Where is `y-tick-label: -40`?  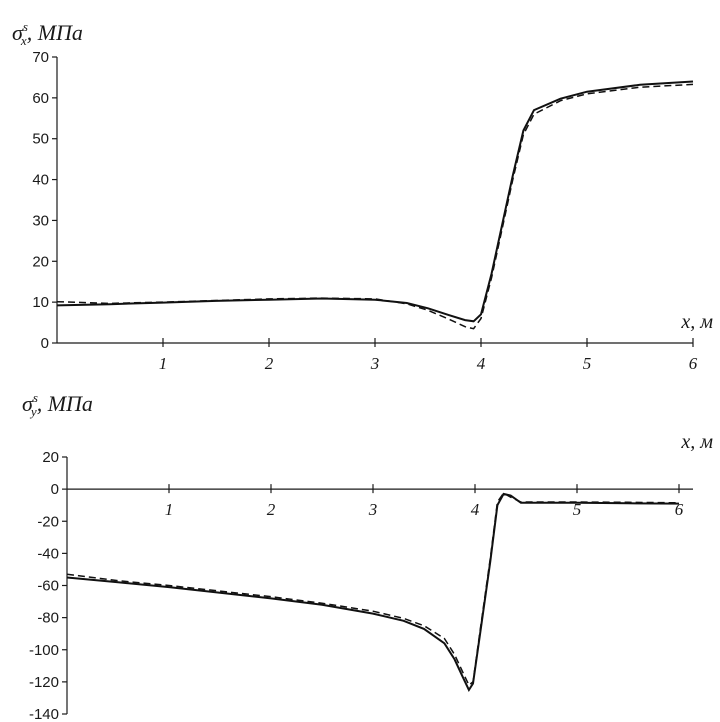 y-tick-label: -40 is located at coordinates (48, 553).